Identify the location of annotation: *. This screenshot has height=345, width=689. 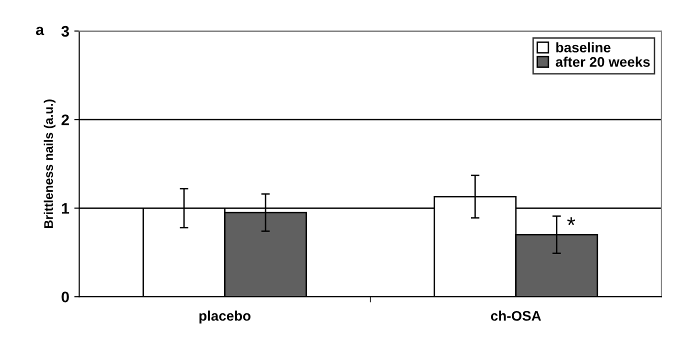
(571, 221).